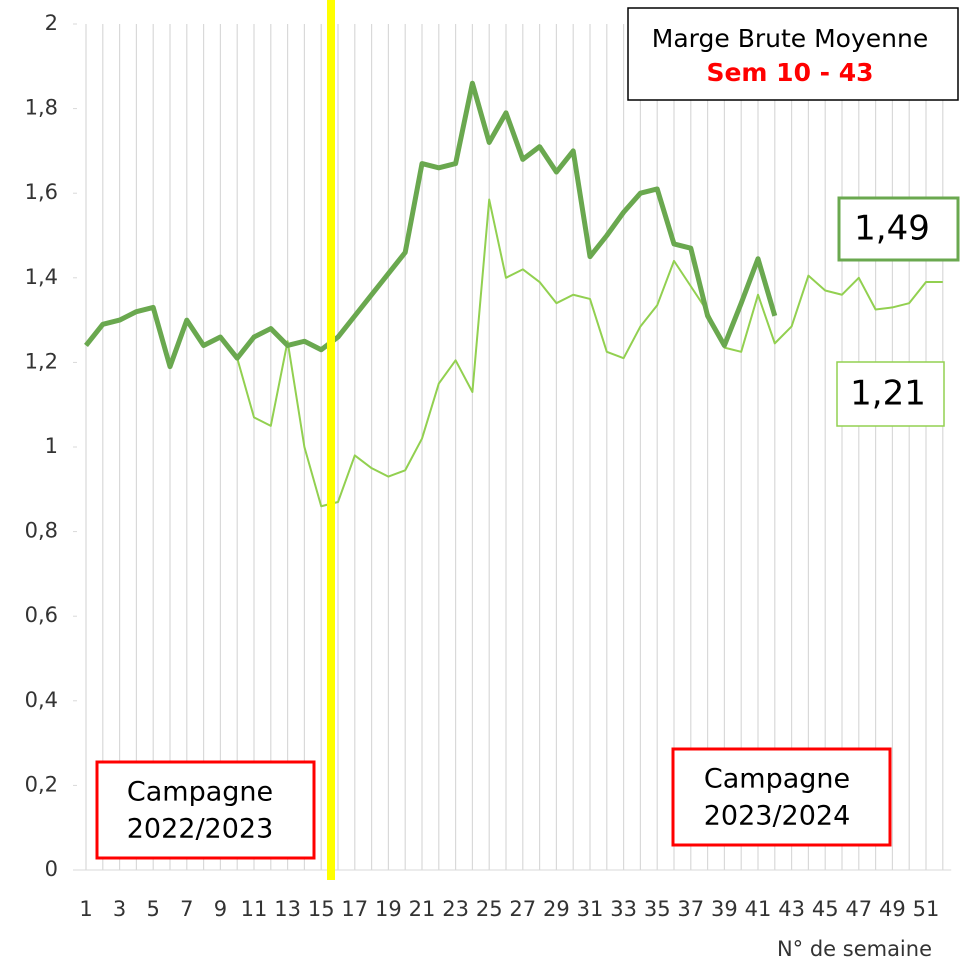 This screenshot has height=967, width=973. I want to click on y-tick-label: 1,8, so click(41, 108).